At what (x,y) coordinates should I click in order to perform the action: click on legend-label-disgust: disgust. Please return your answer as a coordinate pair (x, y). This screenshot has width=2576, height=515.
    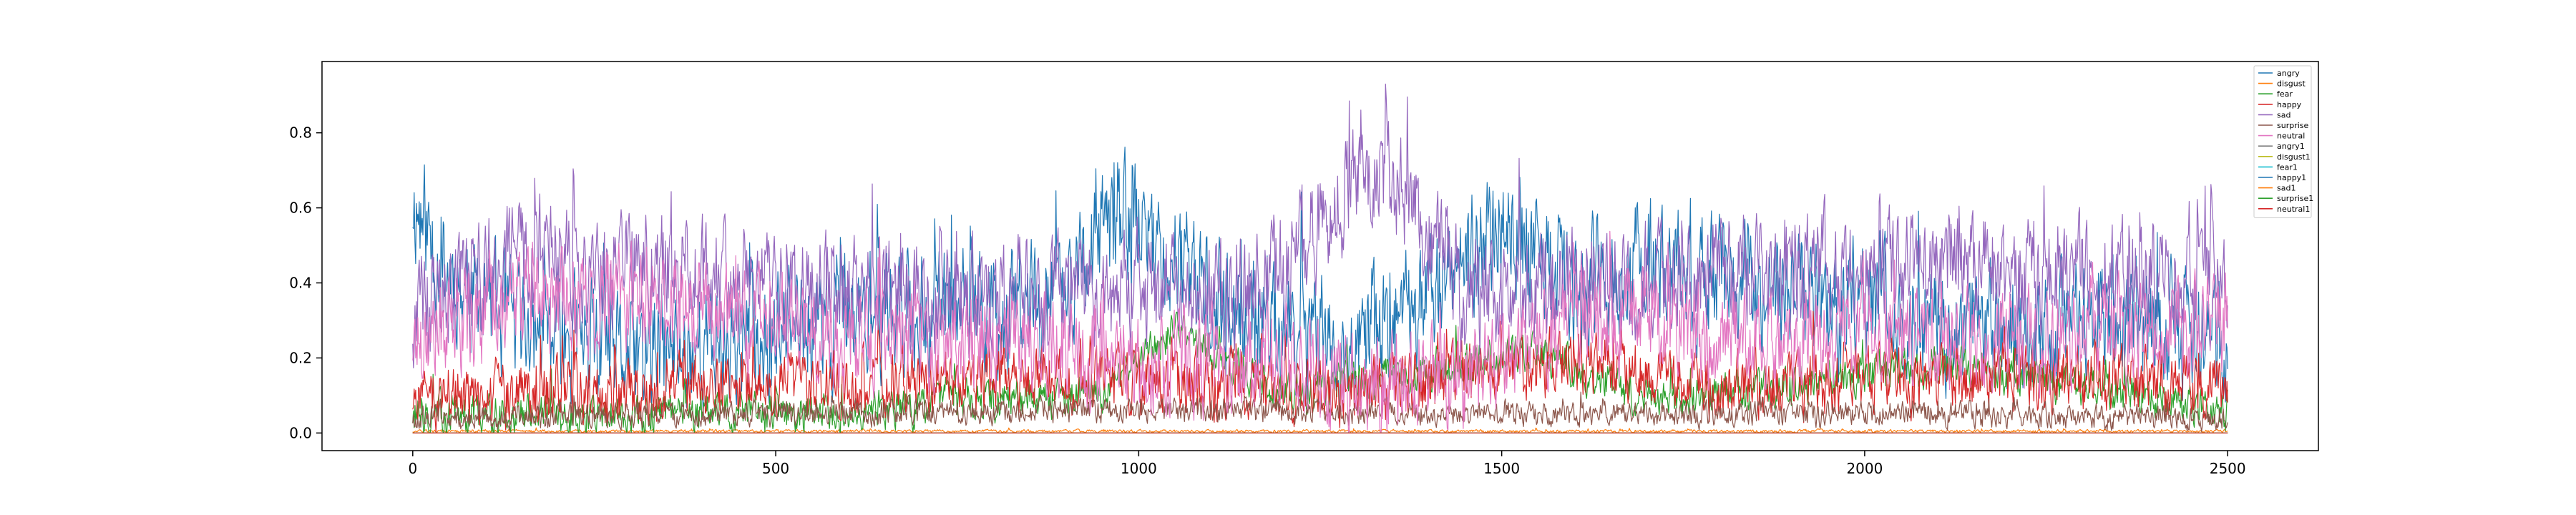
    Looking at the image, I should click on (2291, 84).